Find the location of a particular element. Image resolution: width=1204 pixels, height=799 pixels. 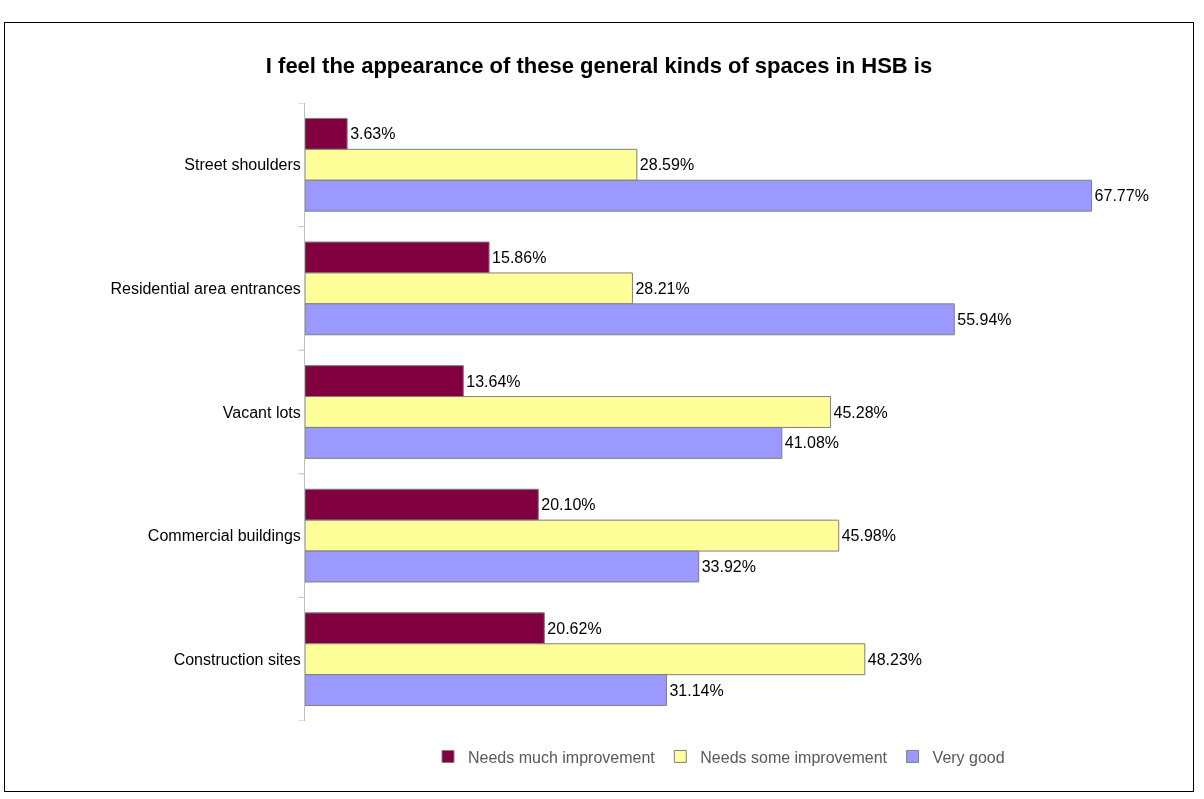

data-label: 20.62% is located at coordinates (574, 628).